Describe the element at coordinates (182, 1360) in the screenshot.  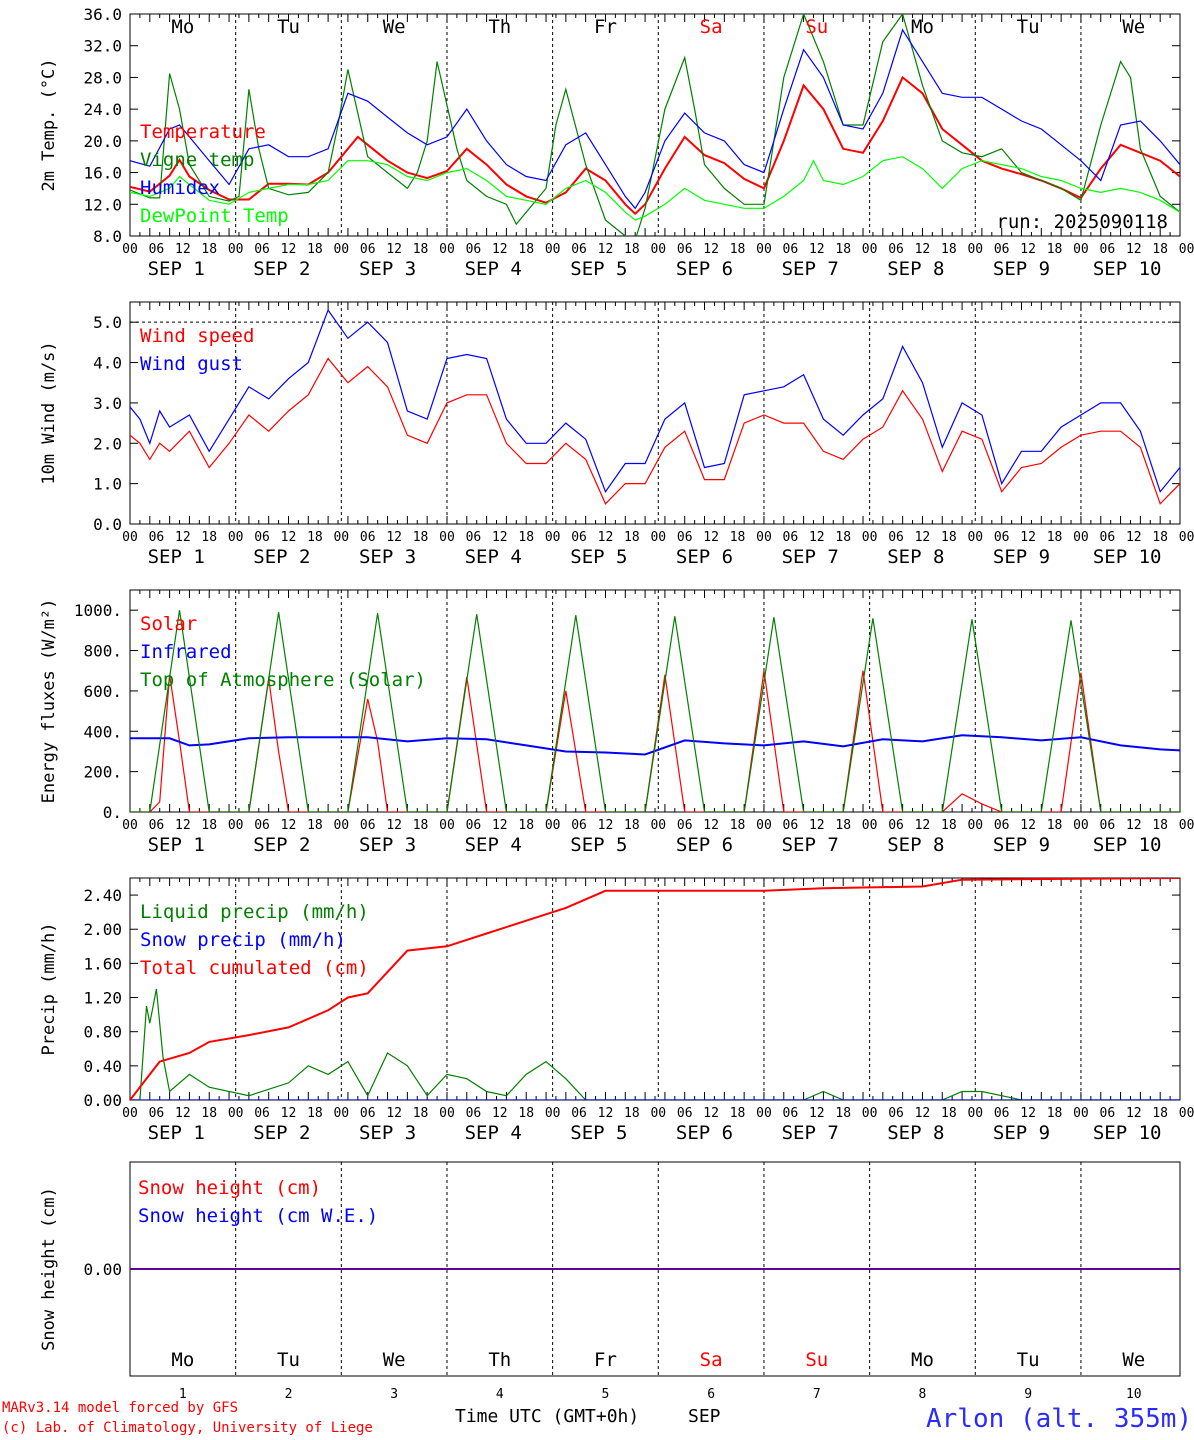
I see `day-name-bottom: Mo` at that location.